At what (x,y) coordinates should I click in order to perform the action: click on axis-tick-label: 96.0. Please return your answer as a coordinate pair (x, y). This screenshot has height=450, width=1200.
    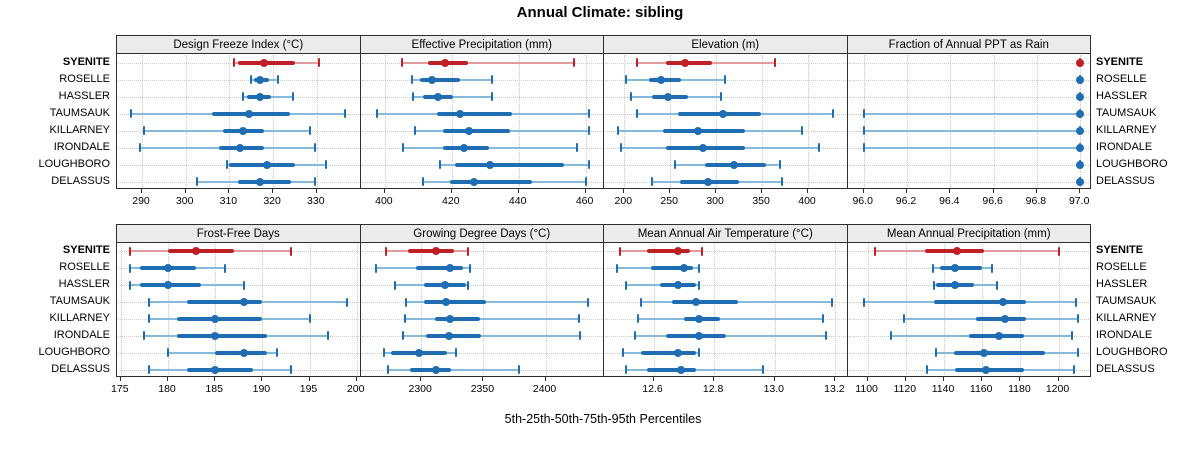
    Looking at the image, I should click on (862, 201).